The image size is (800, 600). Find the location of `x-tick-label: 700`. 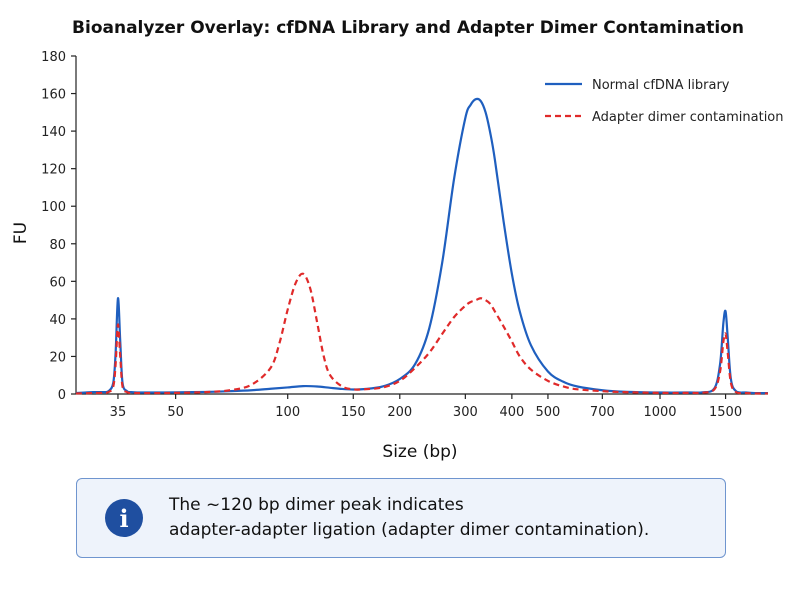

x-tick-label: 700 is located at coordinates (602, 412).